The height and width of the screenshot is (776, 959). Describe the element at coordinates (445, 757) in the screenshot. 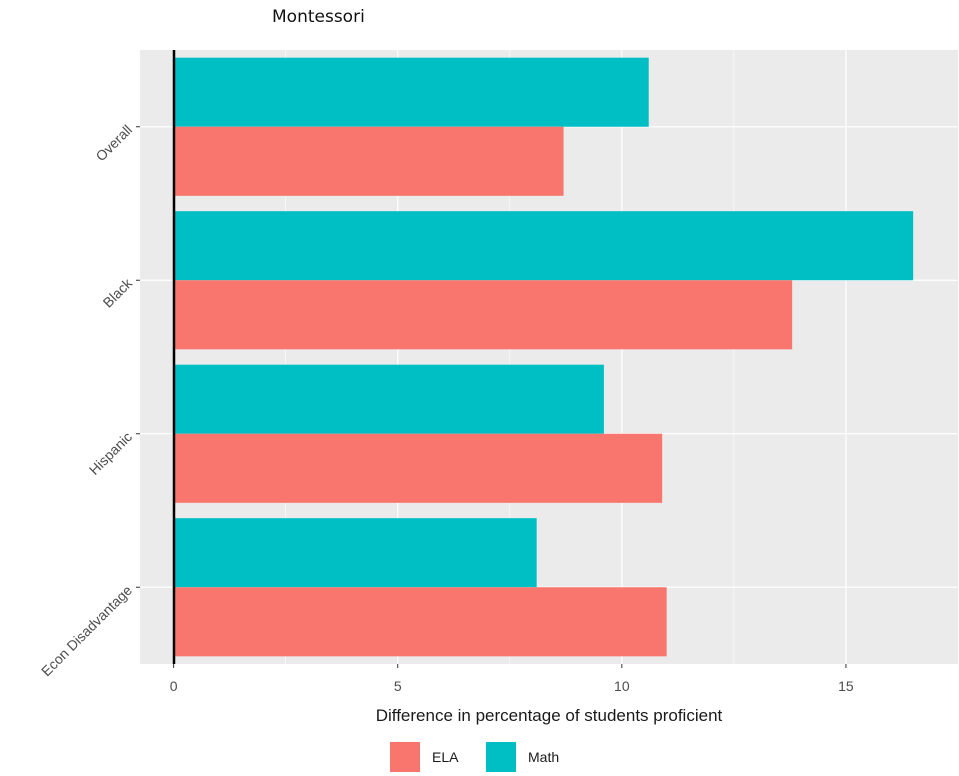

I see `legend-label: ELA` at that location.